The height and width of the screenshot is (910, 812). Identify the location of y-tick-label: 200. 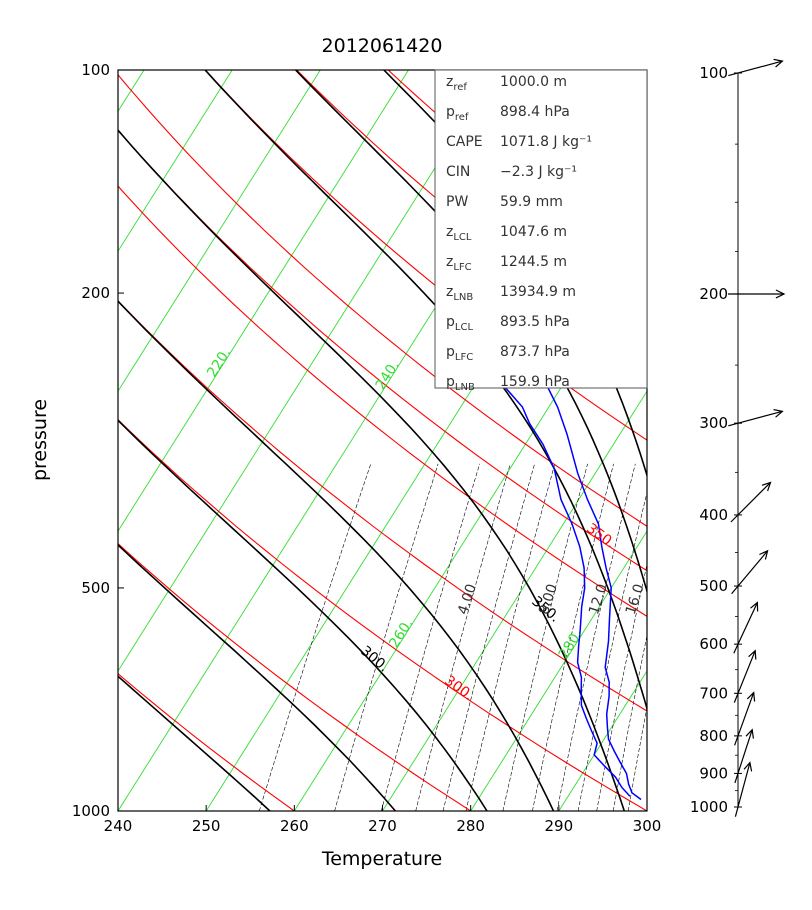
(95, 293).